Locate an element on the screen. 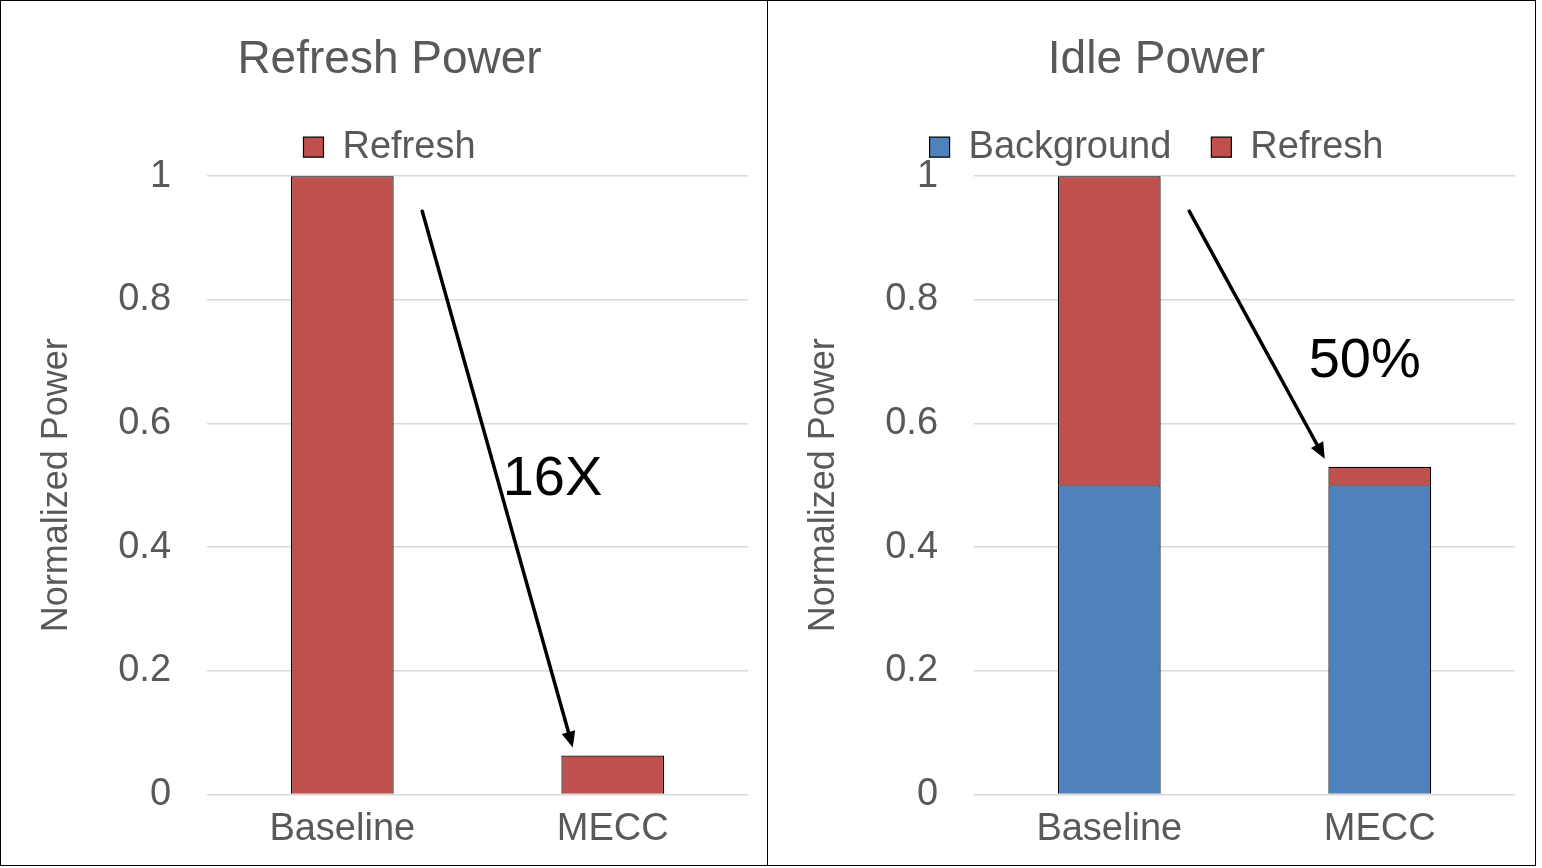 Image resolution: width=1542 pixels, height=868 pixels. chart-title: Refresh Power is located at coordinates (389, 57).